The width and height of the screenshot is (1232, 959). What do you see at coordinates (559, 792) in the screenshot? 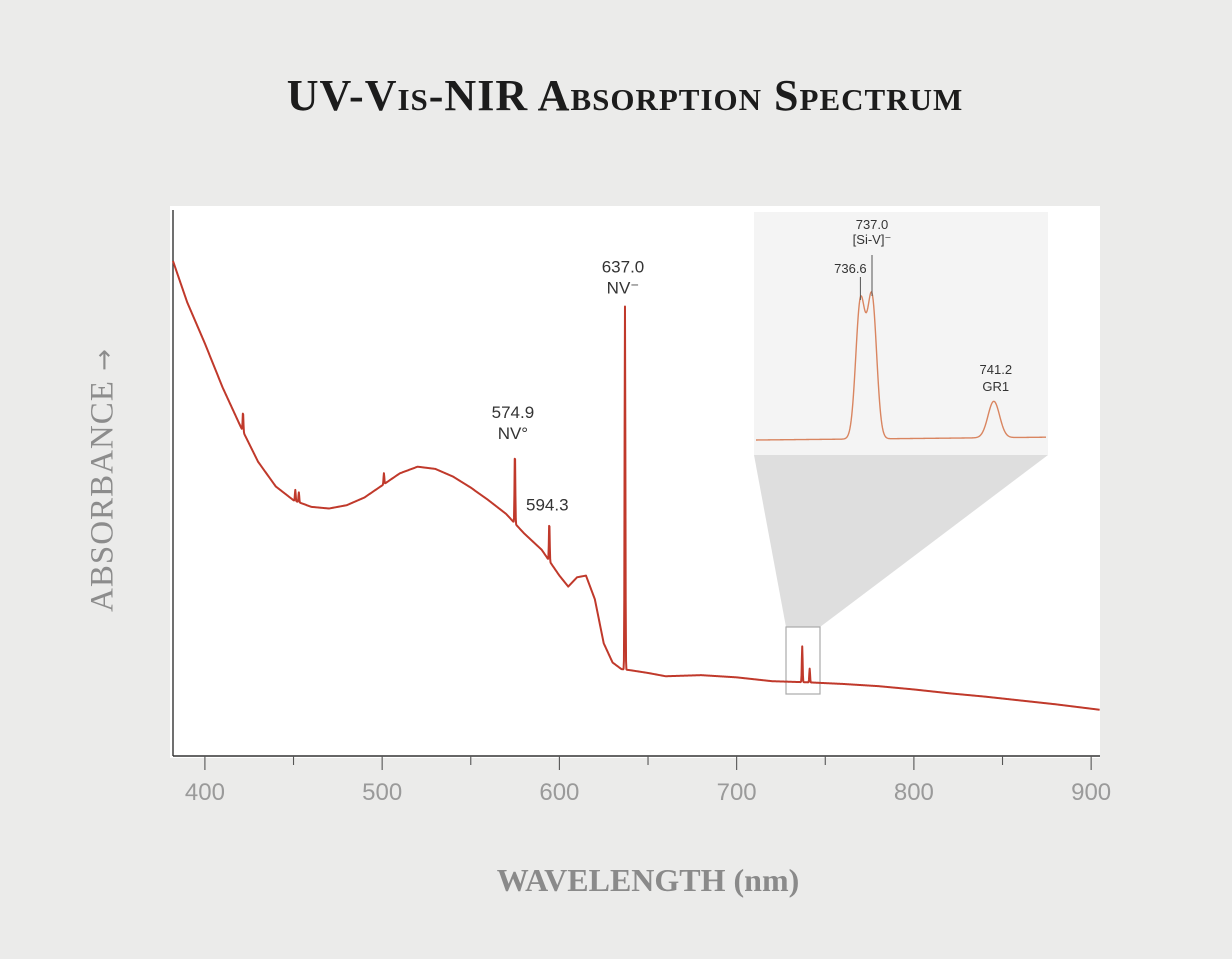
I see `x-tick-label: 600` at bounding box center [559, 792].